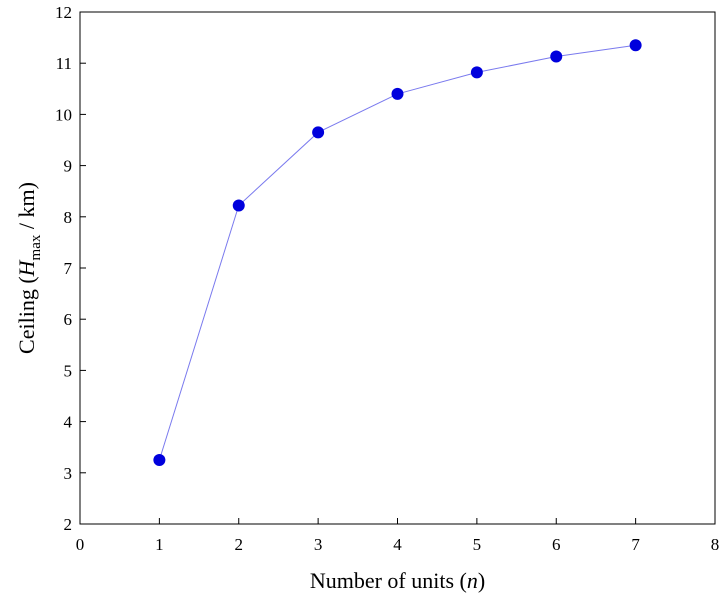  Describe the element at coordinates (68, 473) in the screenshot. I see `y-tick-label: 3` at that location.